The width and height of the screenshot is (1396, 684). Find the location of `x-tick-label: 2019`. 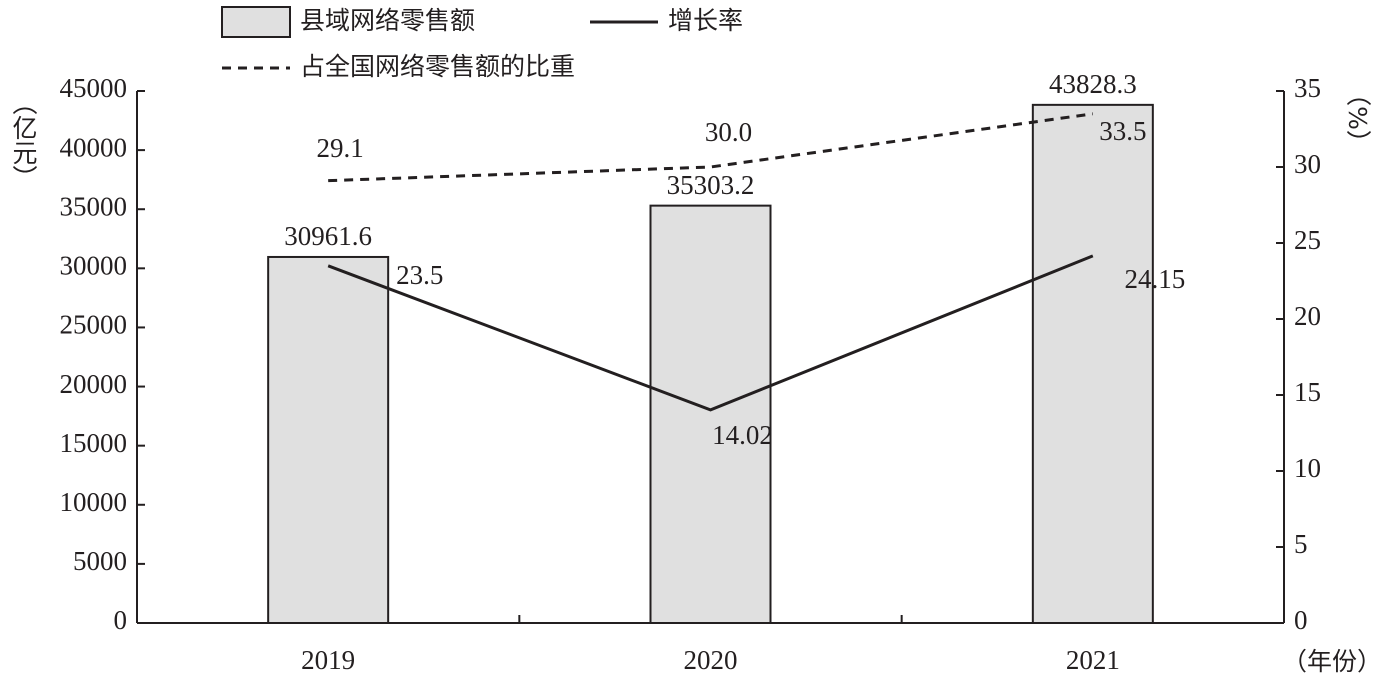

x-tick-label: 2019 is located at coordinates (328, 660).